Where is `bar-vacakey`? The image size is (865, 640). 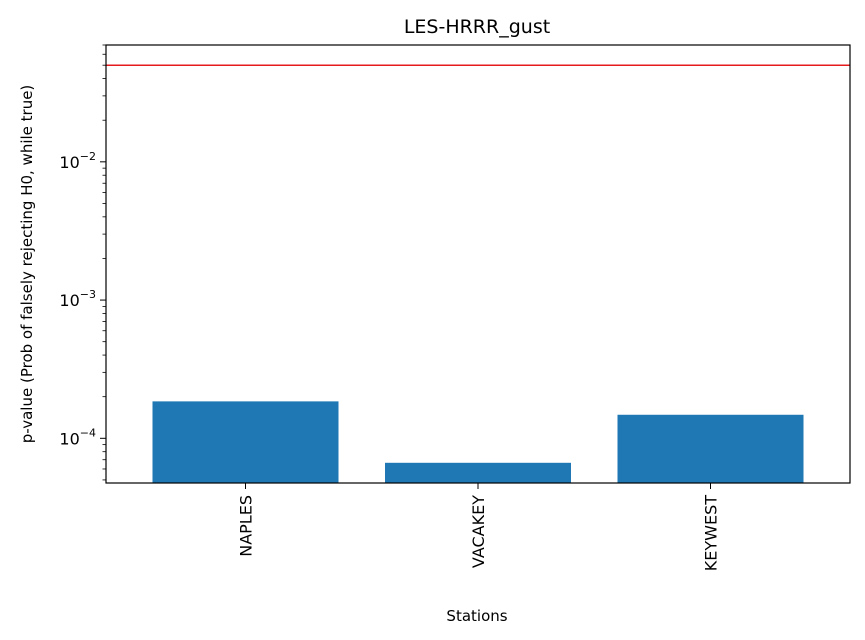
bar-vacakey is located at coordinates (478, 472).